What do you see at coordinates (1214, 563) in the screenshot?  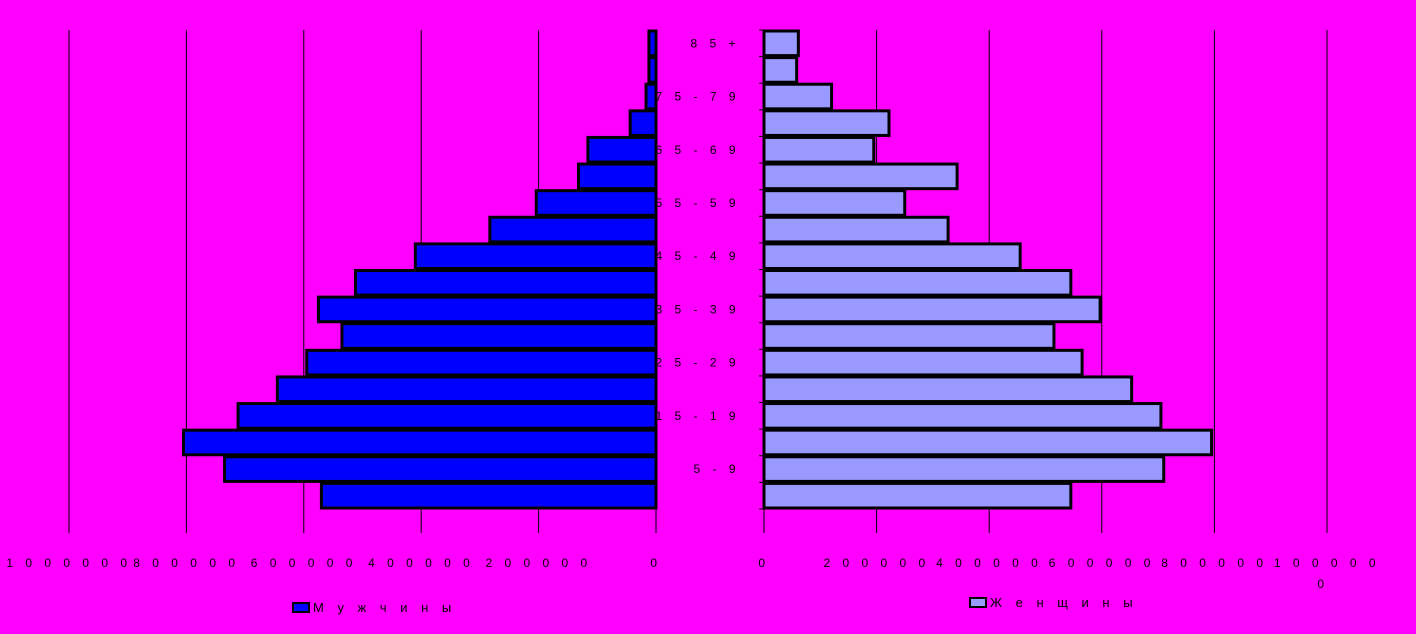 I see `women-axis-tick-label: 8 0 0 0 0 0` at bounding box center [1214, 563].